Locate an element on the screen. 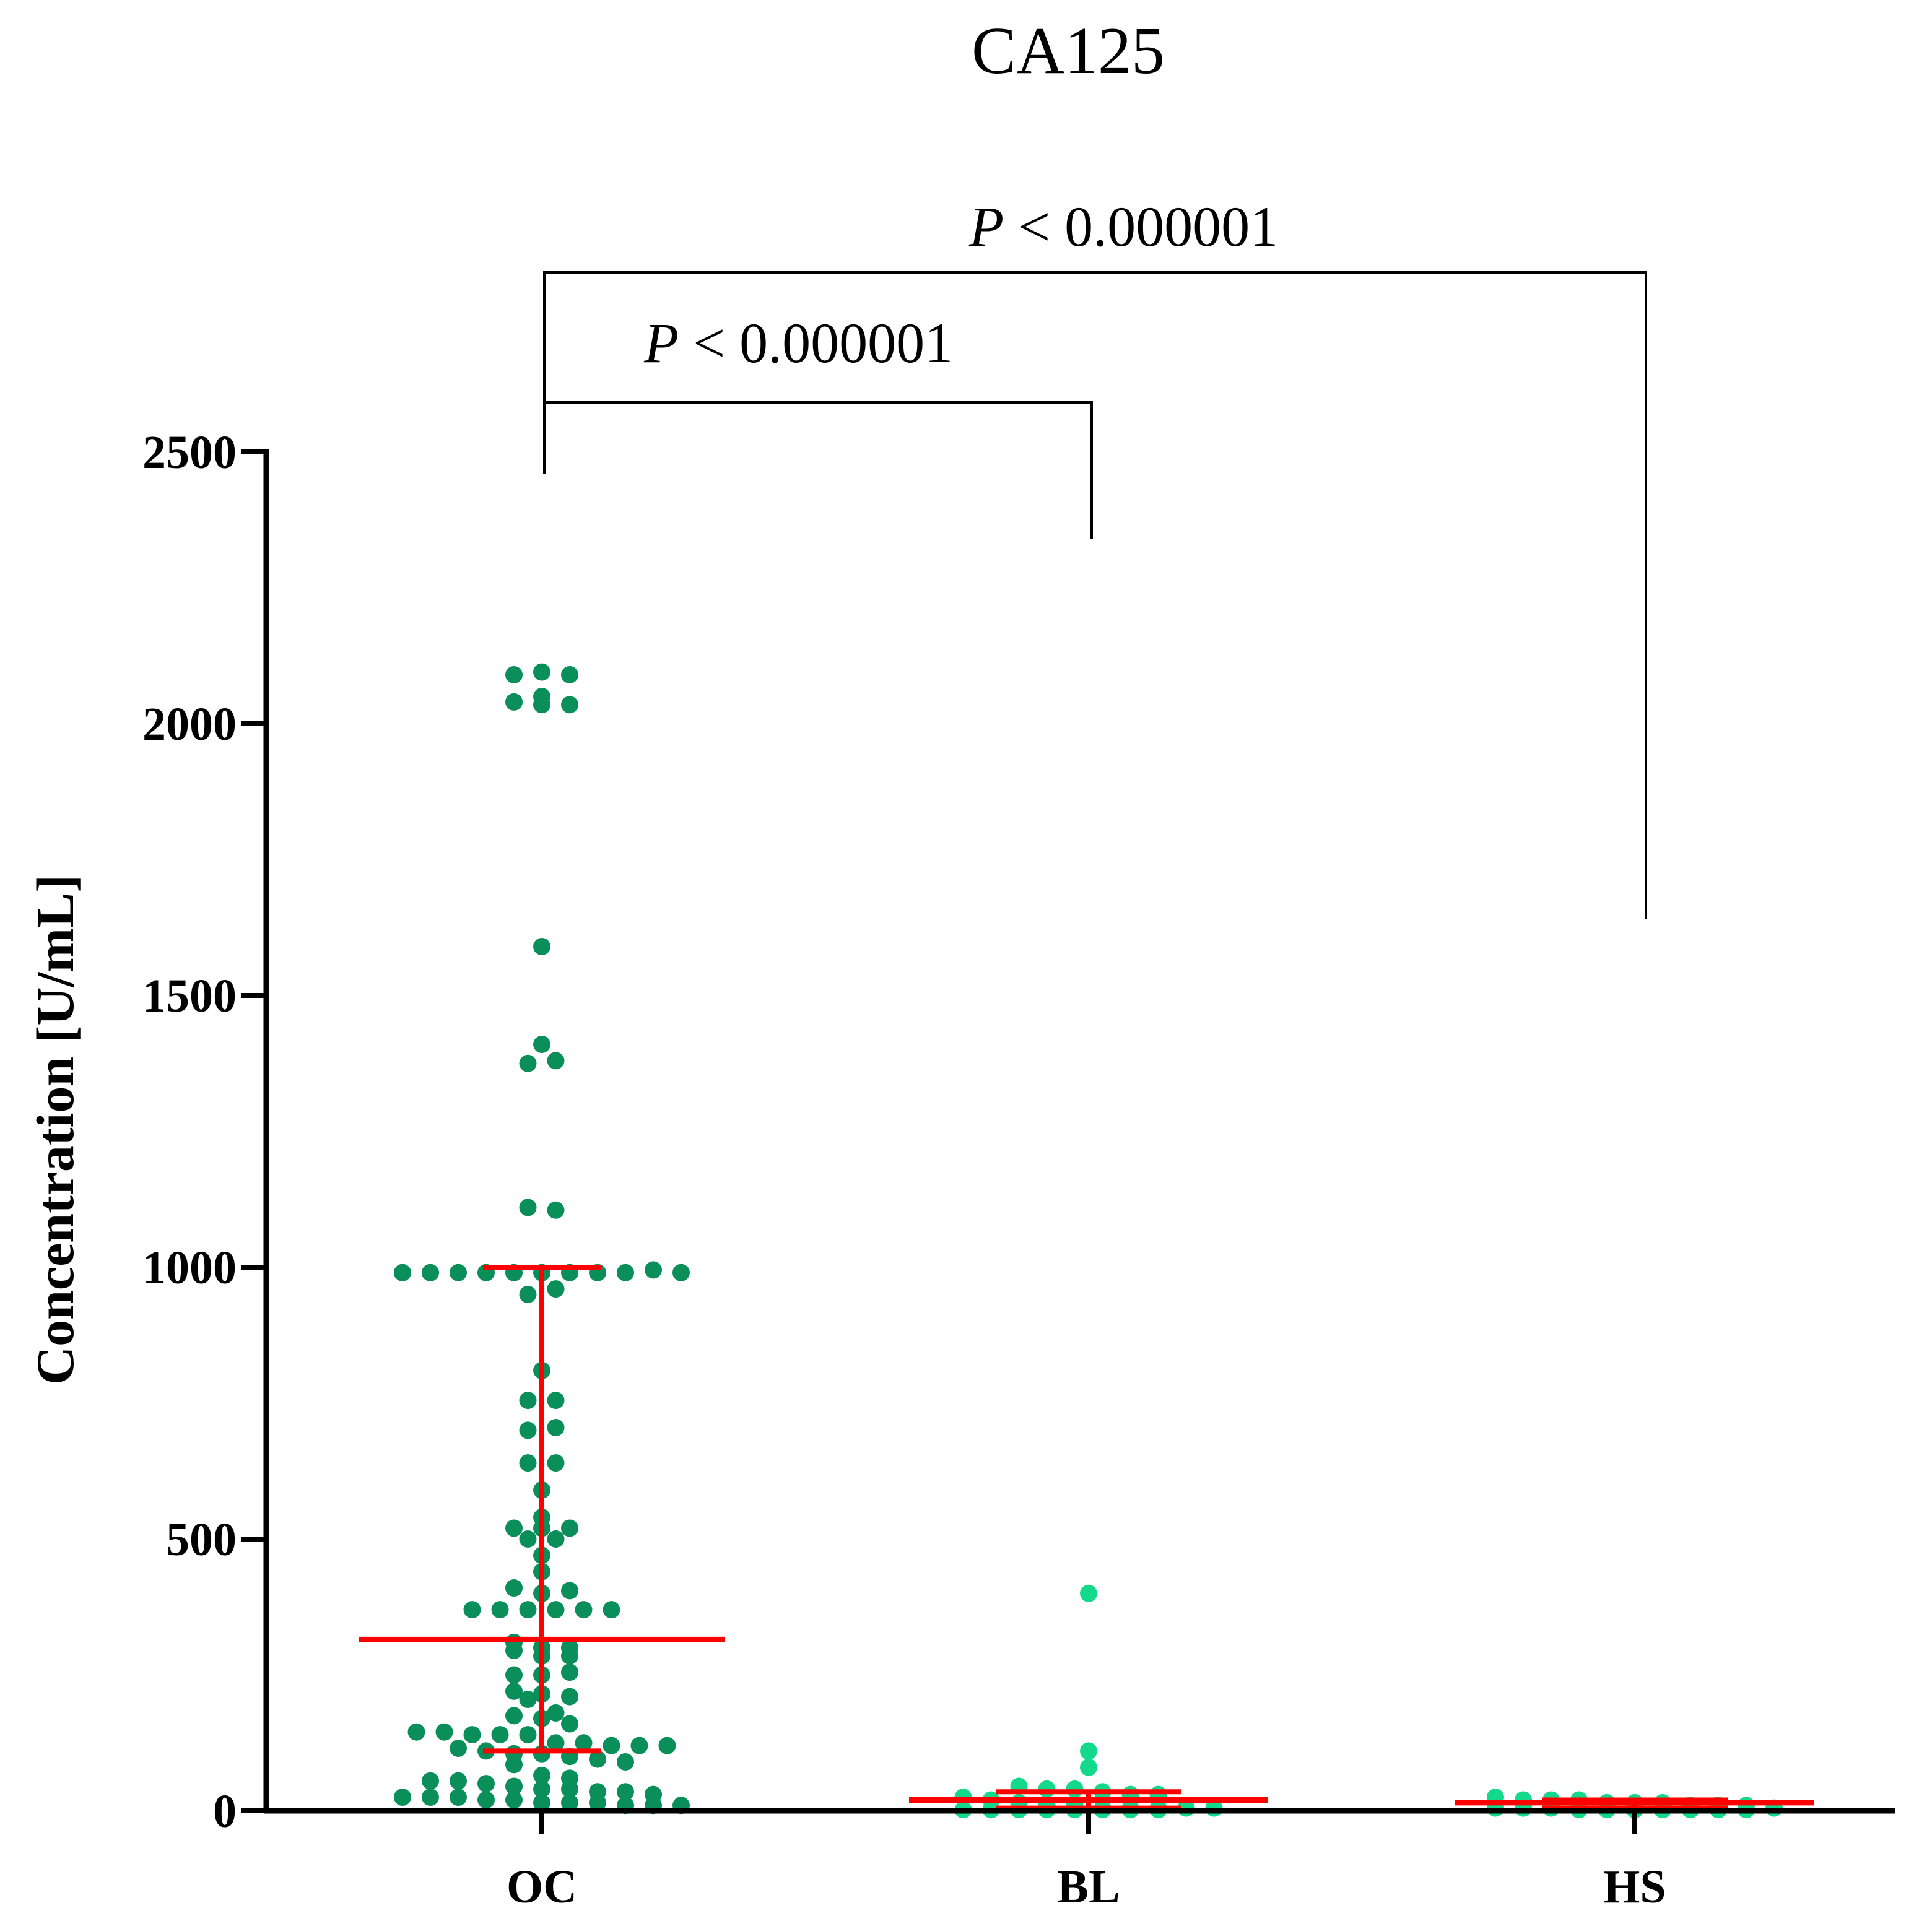 This screenshot has width=1932, height=1921. y-tick-label-1500: 1500 is located at coordinates (189, 996).